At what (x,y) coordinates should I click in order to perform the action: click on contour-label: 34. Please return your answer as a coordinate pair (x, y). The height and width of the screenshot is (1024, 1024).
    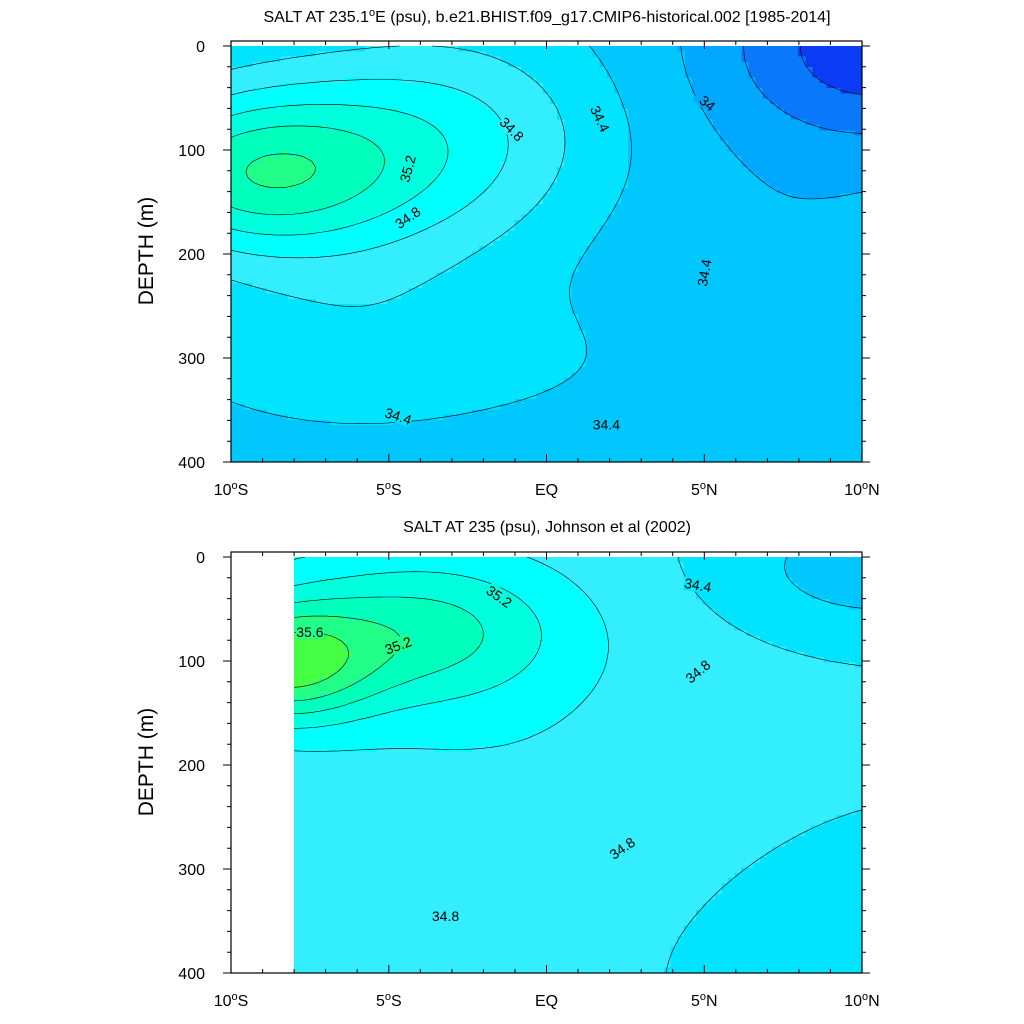
    Looking at the image, I should click on (708, 103).